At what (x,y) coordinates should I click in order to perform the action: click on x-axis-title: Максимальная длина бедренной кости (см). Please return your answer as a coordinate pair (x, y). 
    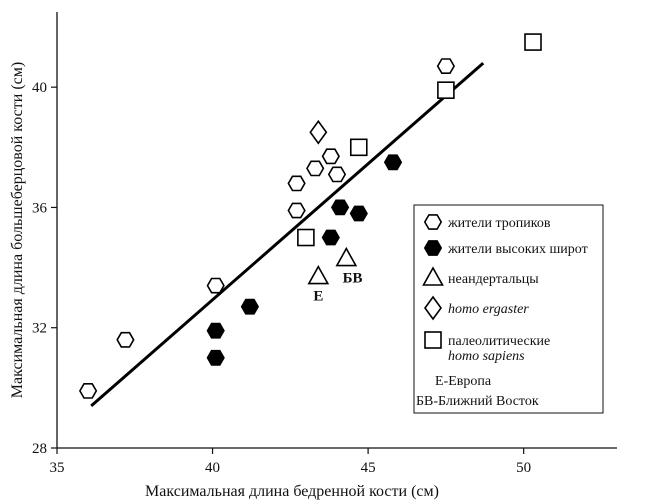
    Looking at the image, I should click on (292, 491).